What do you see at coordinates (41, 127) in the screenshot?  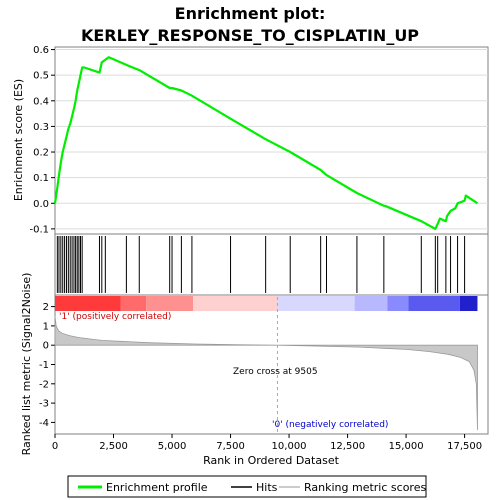 I see `es-y-tick-label: 0.3` at bounding box center [41, 127].